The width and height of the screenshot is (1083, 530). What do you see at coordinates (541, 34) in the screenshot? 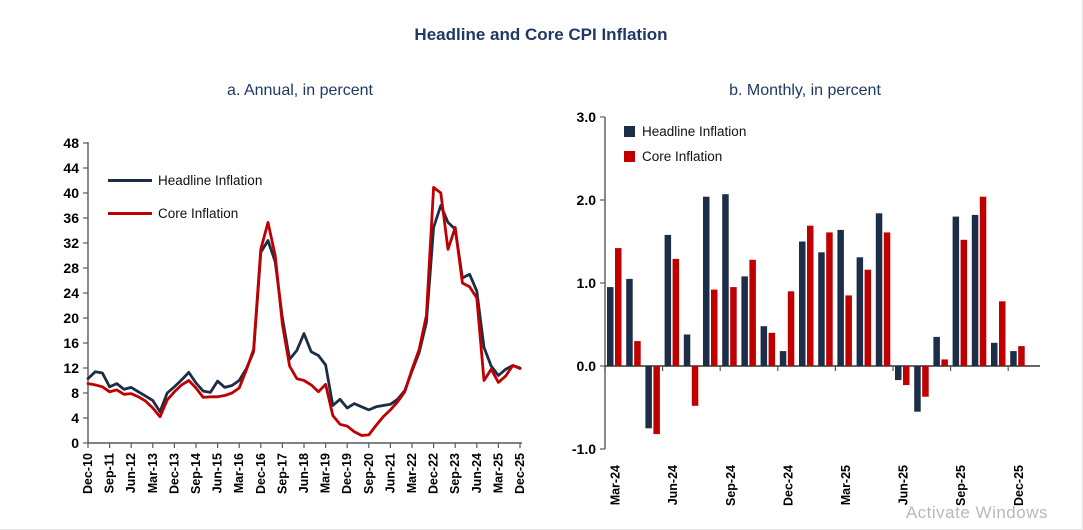
I see `figure-title: Headline and Core CPI Inflation` at bounding box center [541, 34].